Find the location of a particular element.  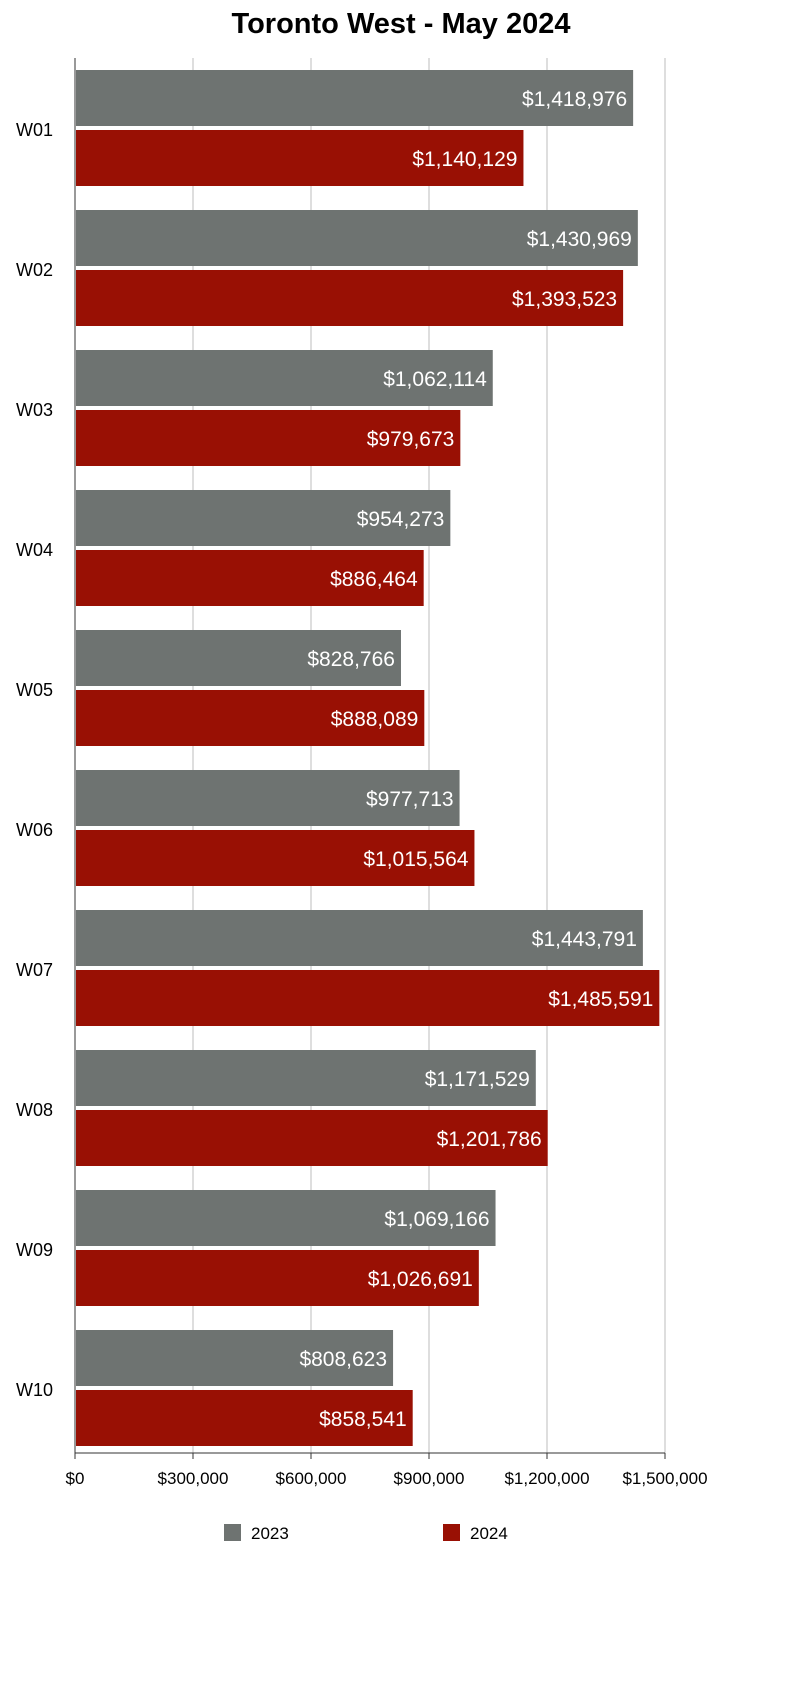

bar-2023-W07 is located at coordinates (359, 938).